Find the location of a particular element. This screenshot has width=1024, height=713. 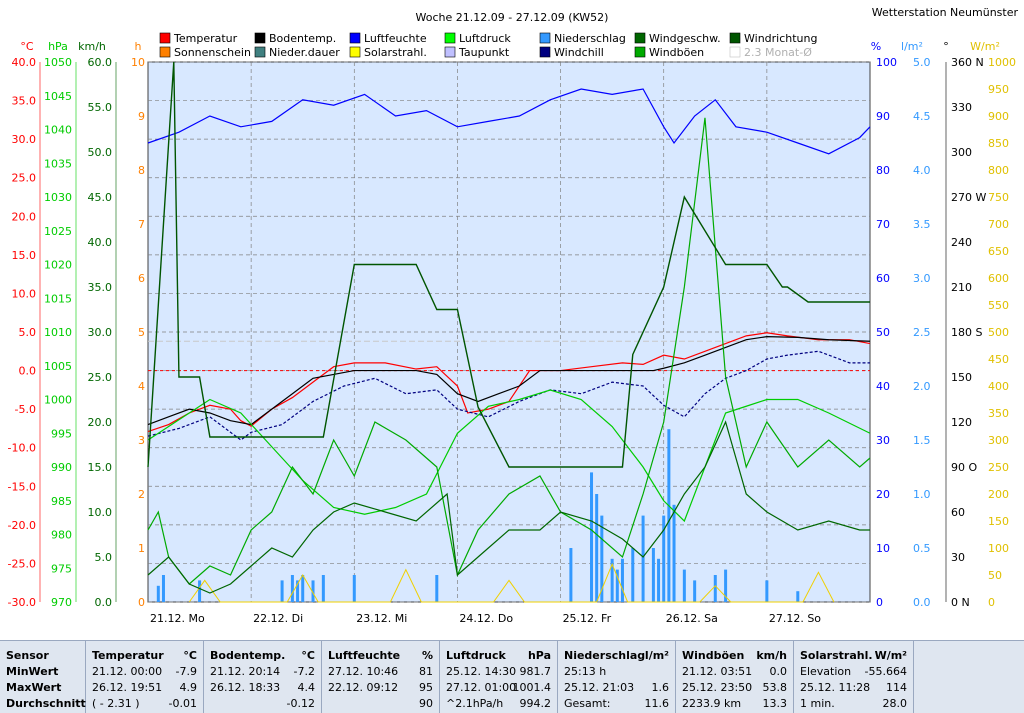

stats-header: Temperatur °C is located at coordinates (144, 657).